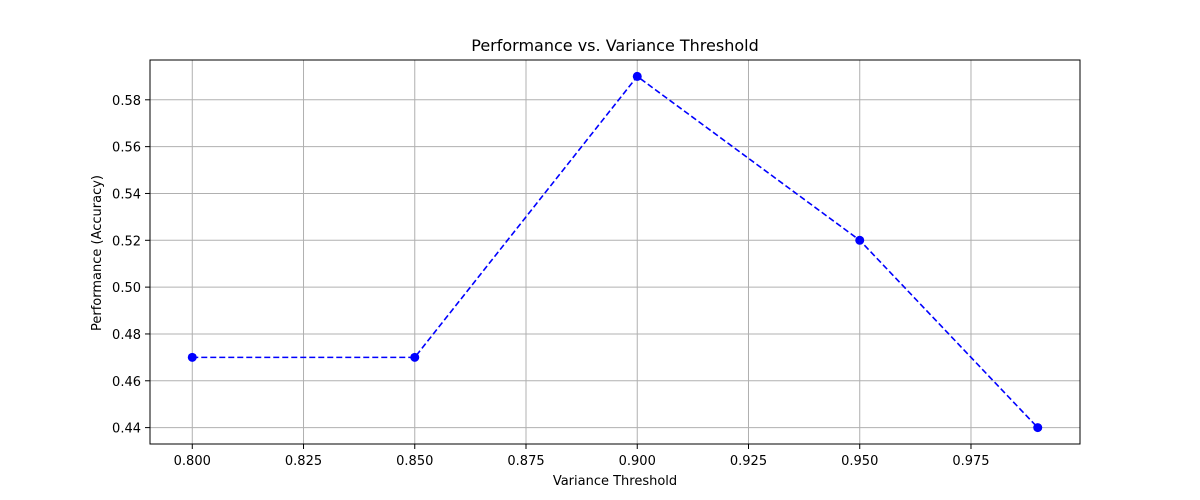 The width and height of the screenshot is (1200, 500). I want to click on x-tick-label: 0.950, so click(859, 461).